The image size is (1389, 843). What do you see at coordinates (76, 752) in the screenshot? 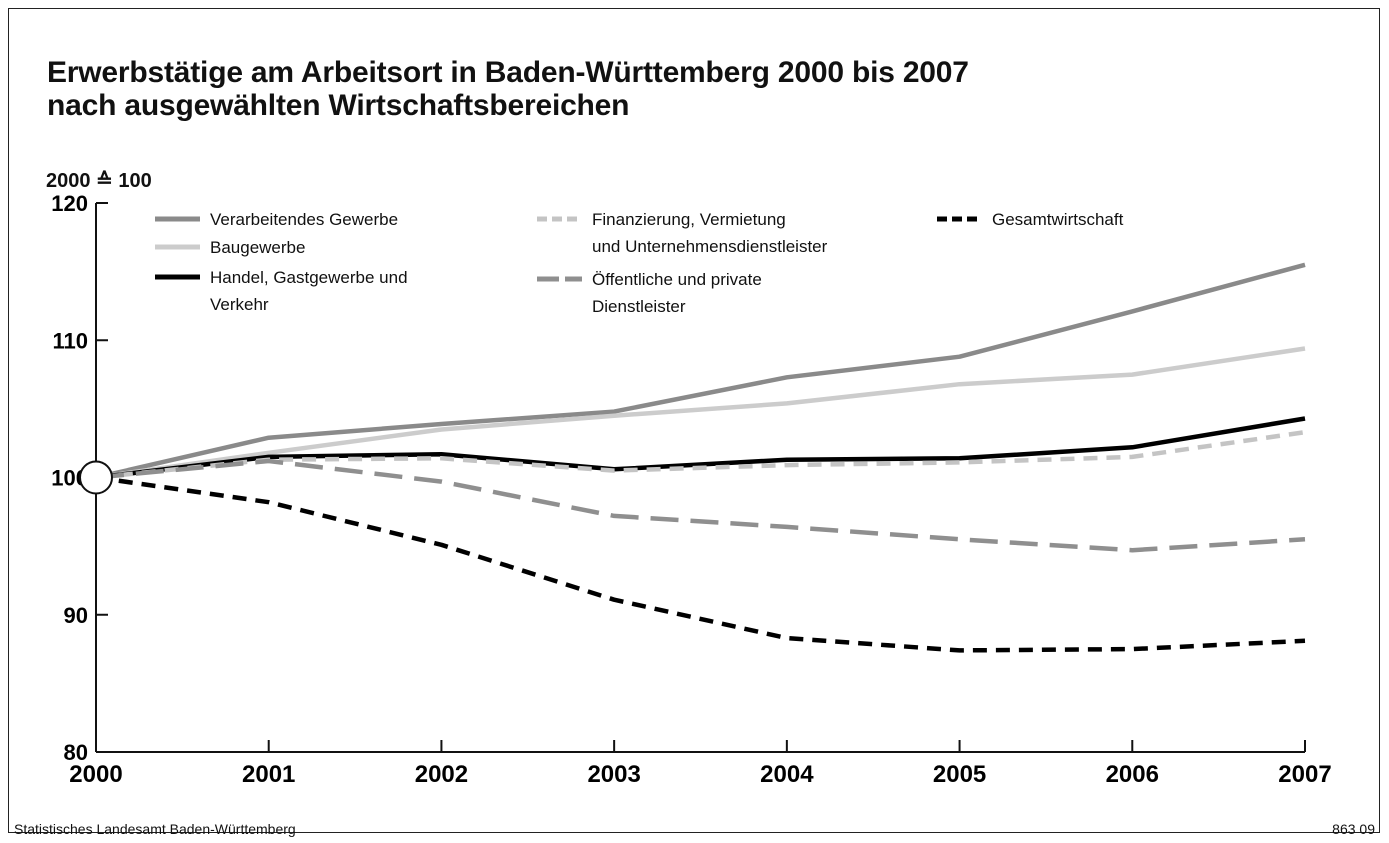
I see `y-tick-label: 80` at bounding box center [76, 752].